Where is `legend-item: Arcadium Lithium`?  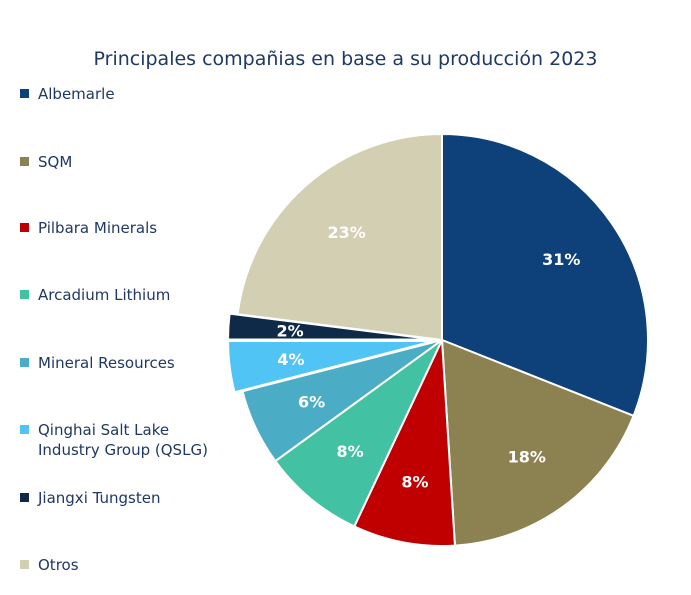 legend-item: Arcadium Lithium is located at coordinates (95, 295).